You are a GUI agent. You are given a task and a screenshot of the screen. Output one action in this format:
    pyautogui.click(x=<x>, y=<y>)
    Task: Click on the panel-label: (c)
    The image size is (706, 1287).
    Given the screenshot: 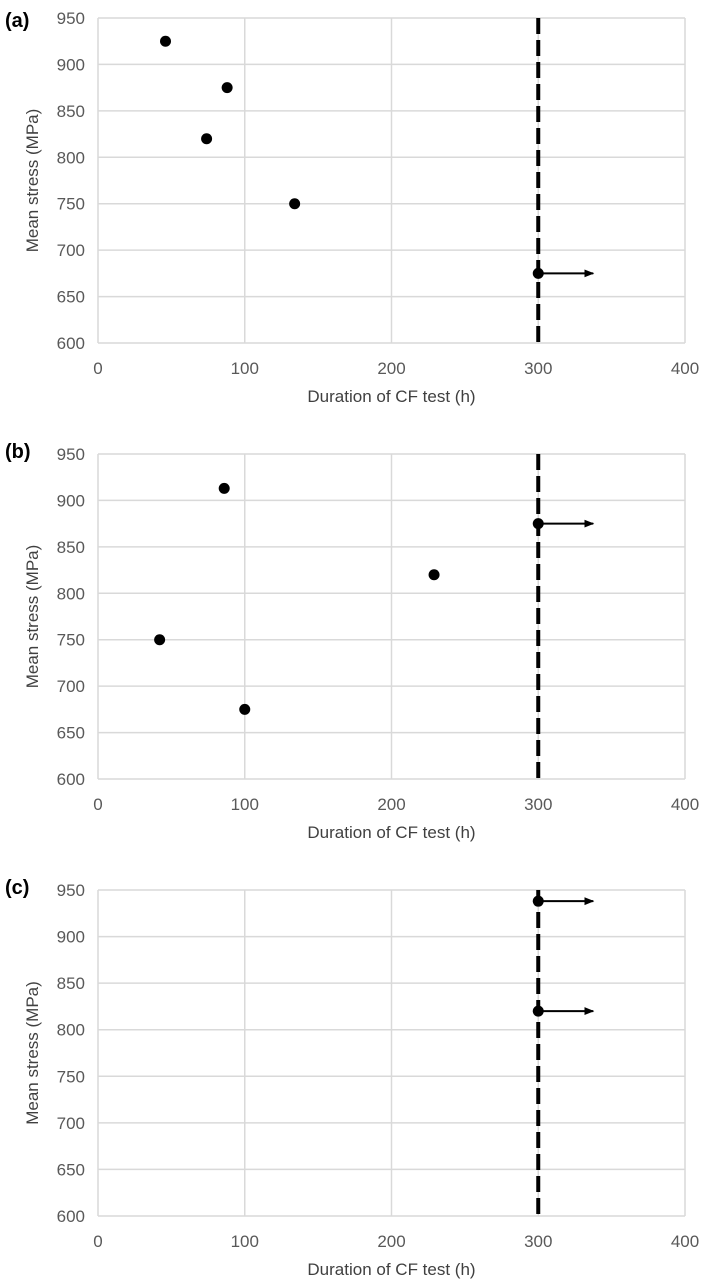 What is the action you would take?
    pyautogui.click(x=17, y=888)
    